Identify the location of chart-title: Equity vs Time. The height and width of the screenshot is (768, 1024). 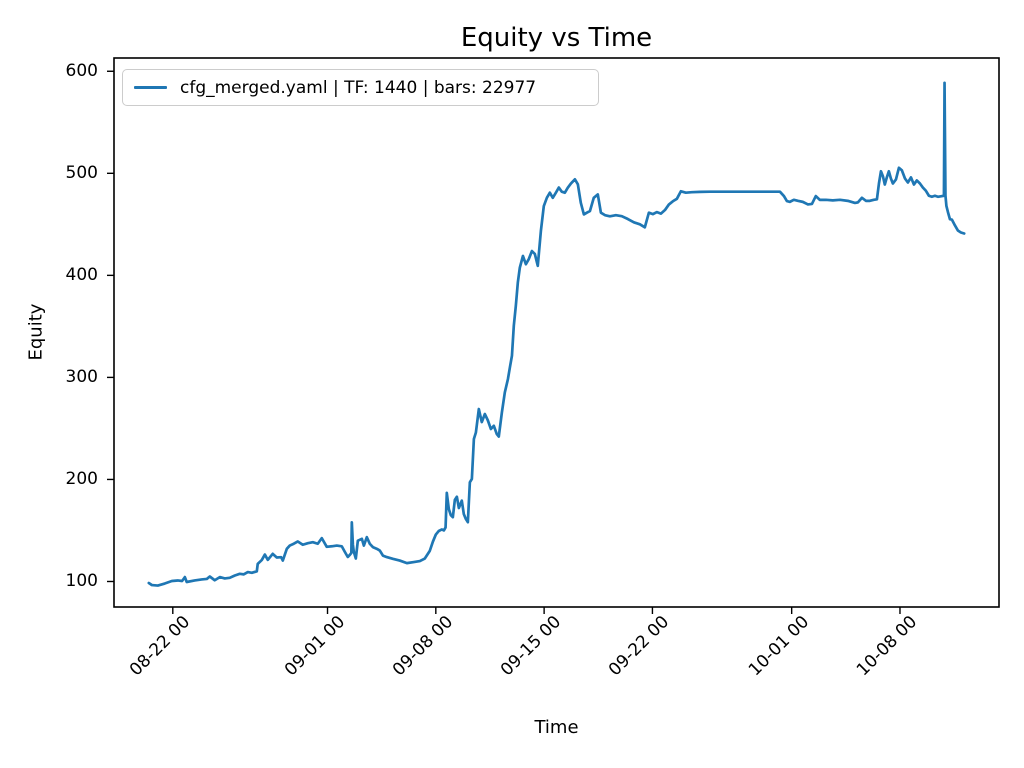
(556, 38).